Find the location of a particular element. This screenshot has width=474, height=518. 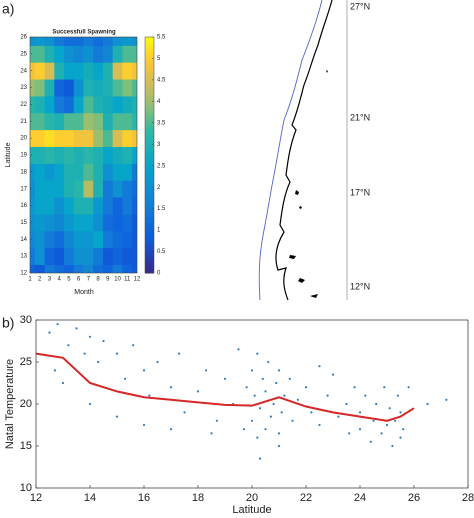

colorbar-tick-label: 4.5 is located at coordinates (161, 80).